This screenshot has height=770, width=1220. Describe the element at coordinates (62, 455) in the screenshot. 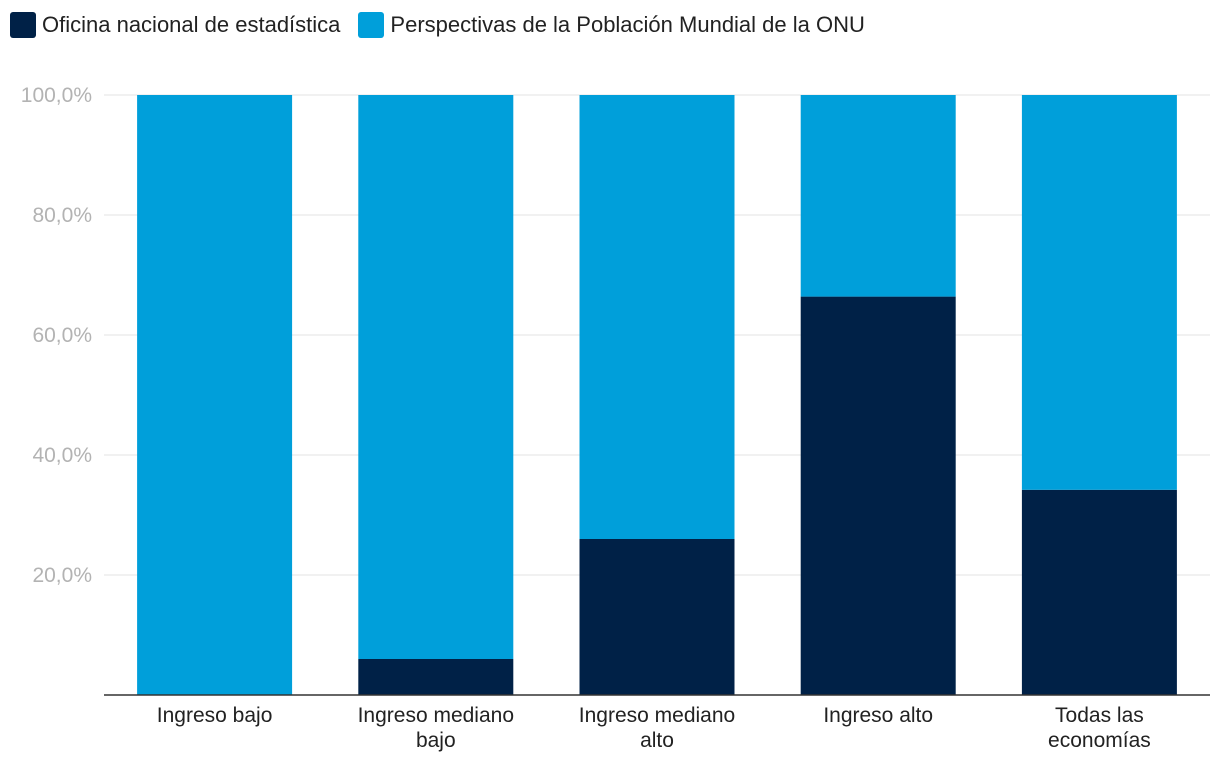

I see `y-tick-label: 40,0%` at that location.